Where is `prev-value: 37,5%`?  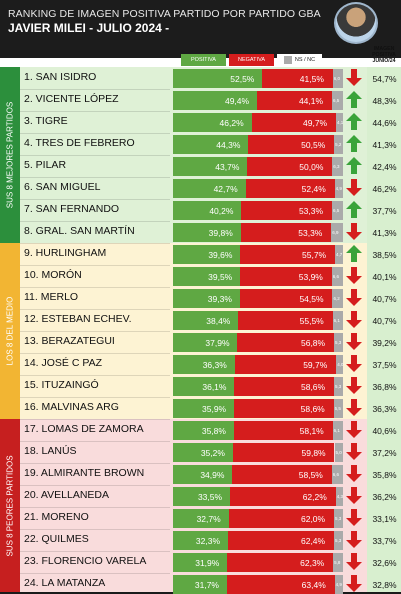
prev-value: 37,5% is located at coordinates (384, 365).